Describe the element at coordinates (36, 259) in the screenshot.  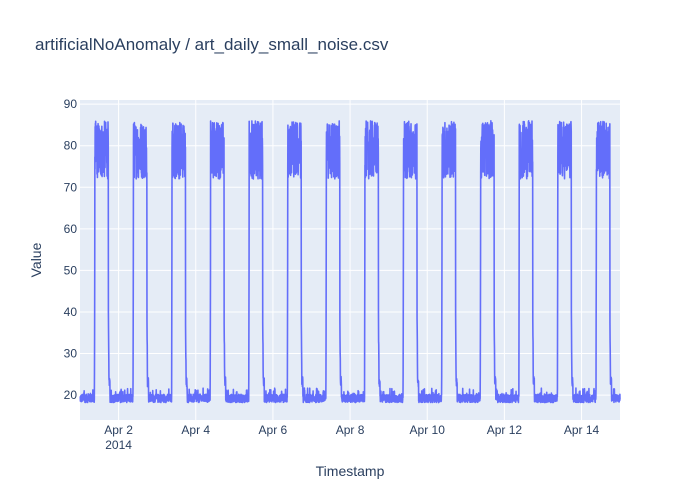
I see `y-axis-label: Value` at that location.